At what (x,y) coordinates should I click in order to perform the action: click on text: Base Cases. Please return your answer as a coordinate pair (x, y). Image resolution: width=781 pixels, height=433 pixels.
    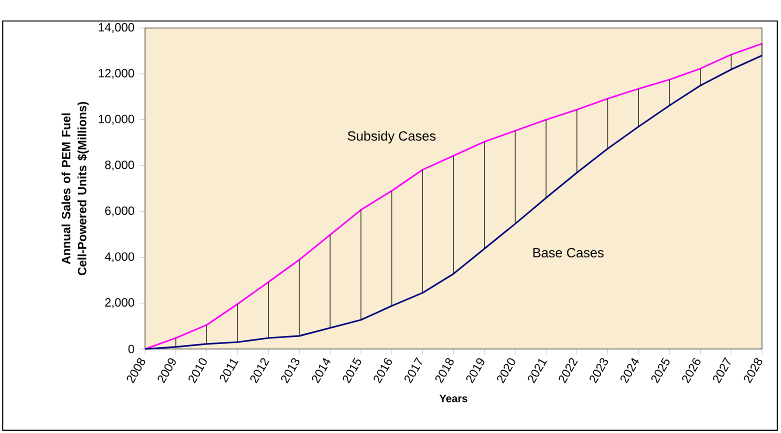
    Looking at the image, I should click on (568, 253).